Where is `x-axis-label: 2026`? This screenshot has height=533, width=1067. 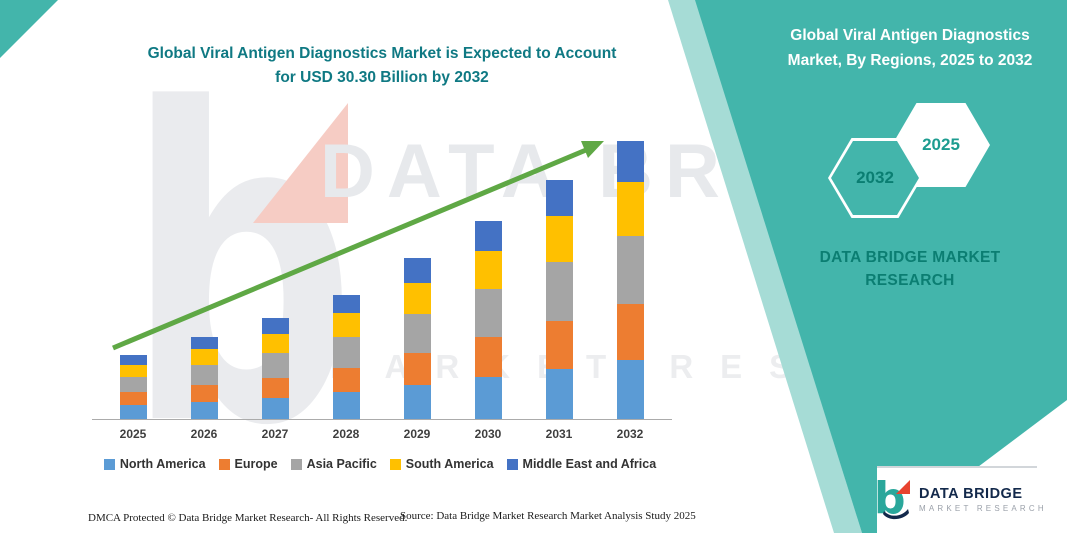 x-axis-label: 2026 is located at coordinates (204, 434).